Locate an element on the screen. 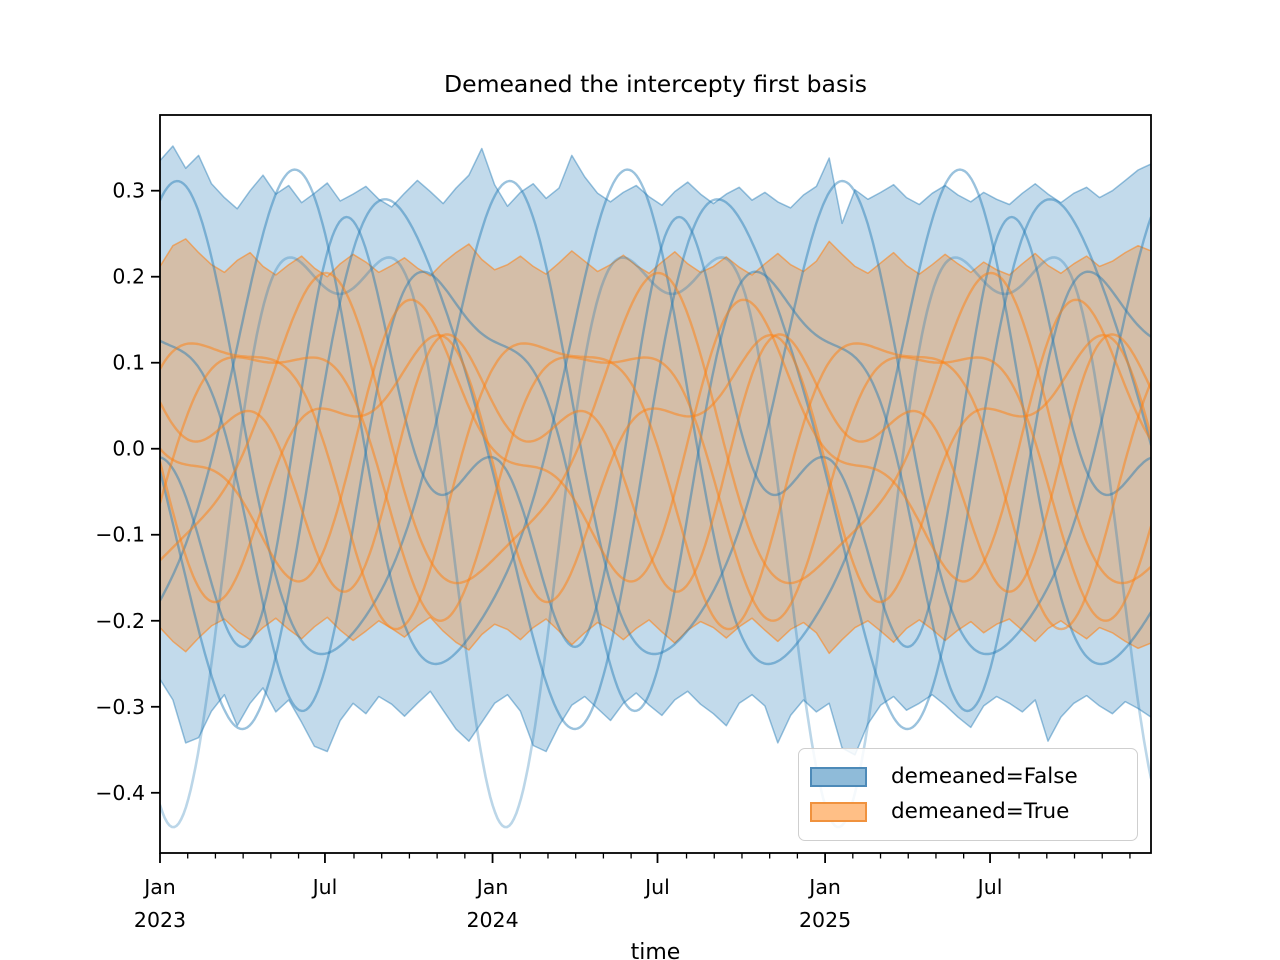 The image size is (1280, 960). y-axis: 0.3 0.2 0.1 0.0 −0.1 −0.2 −0.3 −0.4 is located at coordinates (127, 492).